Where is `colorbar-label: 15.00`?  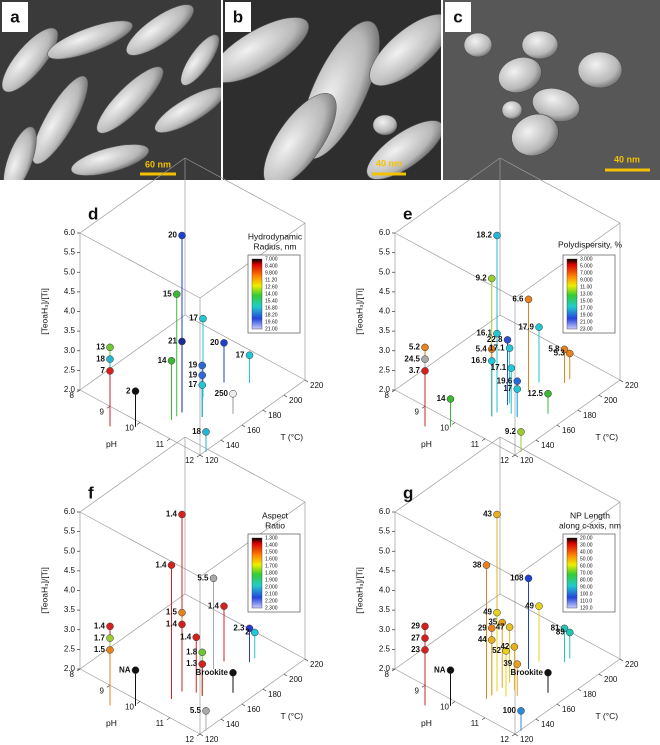
colorbar-label: 15.00 is located at coordinates (586, 301).